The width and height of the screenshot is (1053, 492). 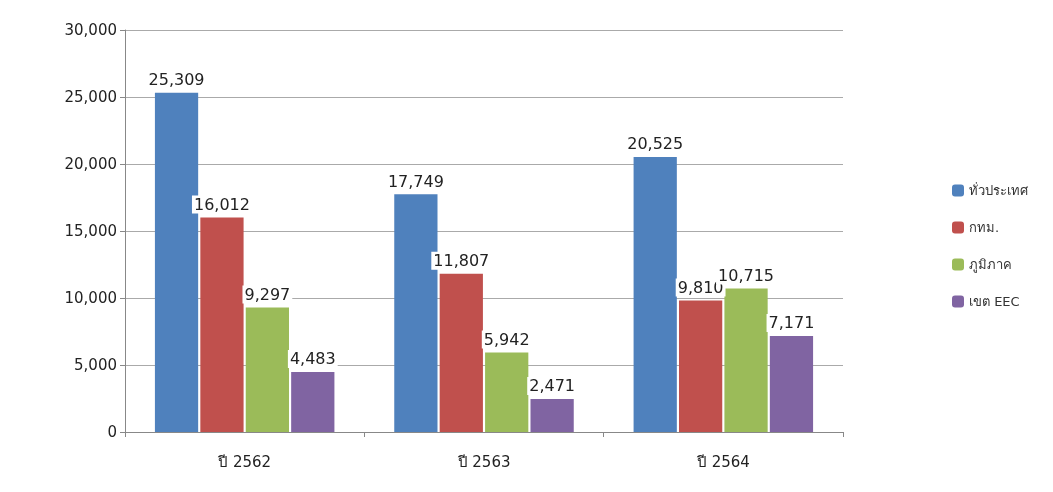 What do you see at coordinates (722, 461) in the screenshot?
I see `x-tick-label: ปี 2564` at bounding box center [722, 461].